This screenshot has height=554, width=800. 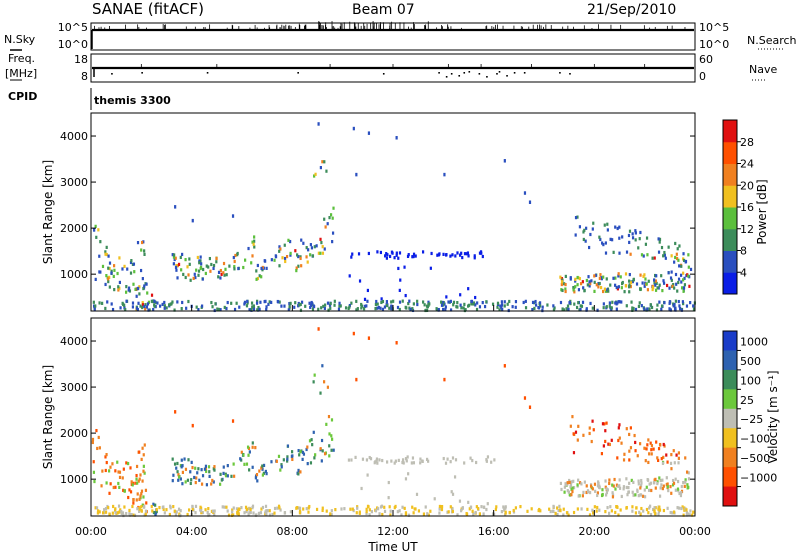 What do you see at coordinates (755, 439) in the screenshot?
I see `velocity-colorbar-tick: −100` at bounding box center [755, 439].